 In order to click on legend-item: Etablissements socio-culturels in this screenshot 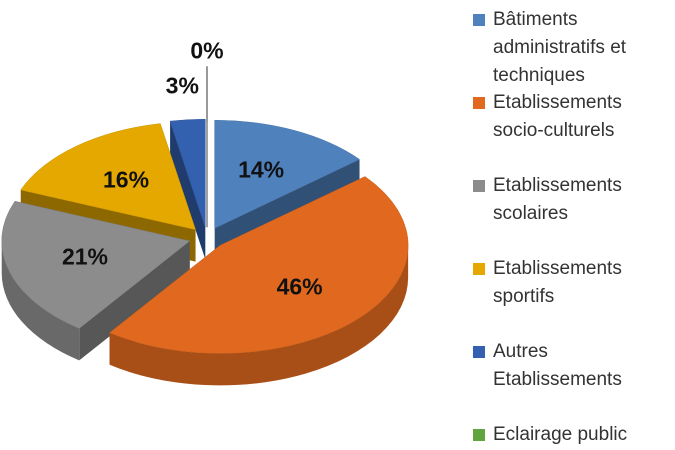, I will do `click(573, 117)`.